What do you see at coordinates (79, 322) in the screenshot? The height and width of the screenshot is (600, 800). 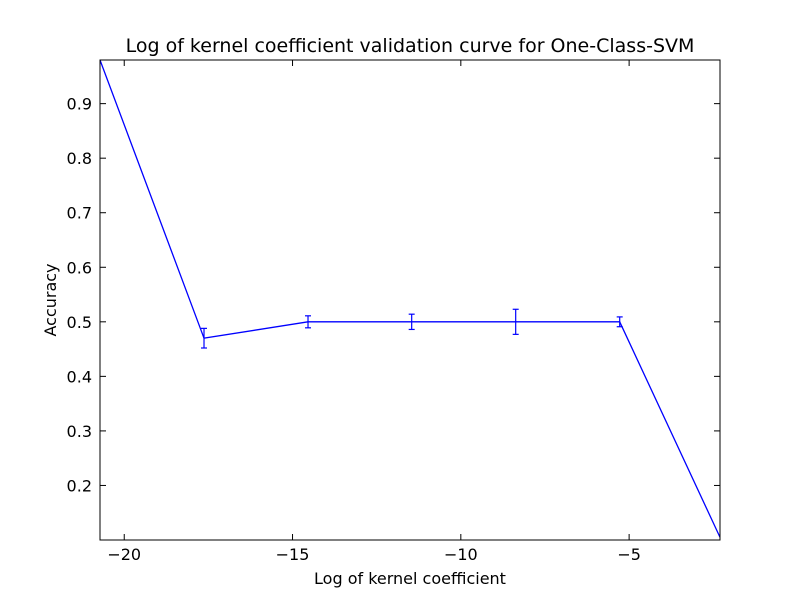 I see `y-tick-label: 0.5` at bounding box center [79, 322].